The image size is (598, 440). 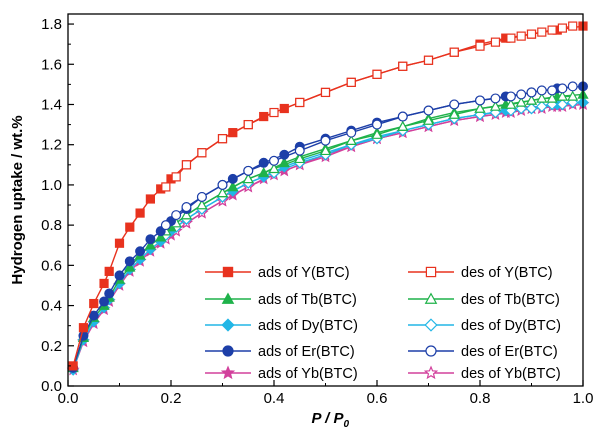 I want to click on legend-label: ads of Y(BTC), so click(x=304, y=273).